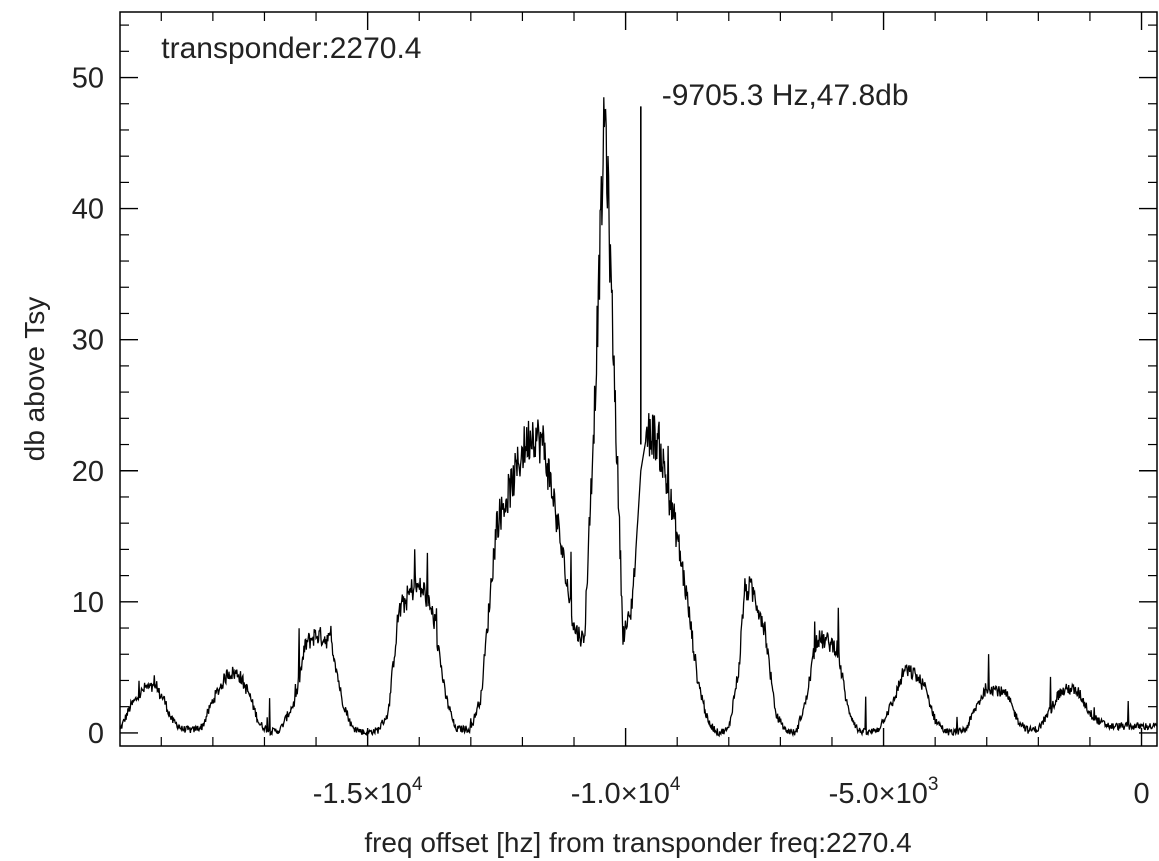 This screenshot has width=1159, height=861. Describe the element at coordinates (34, 379) in the screenshot. I see `y-axis-label: db above Tsy` at that location.